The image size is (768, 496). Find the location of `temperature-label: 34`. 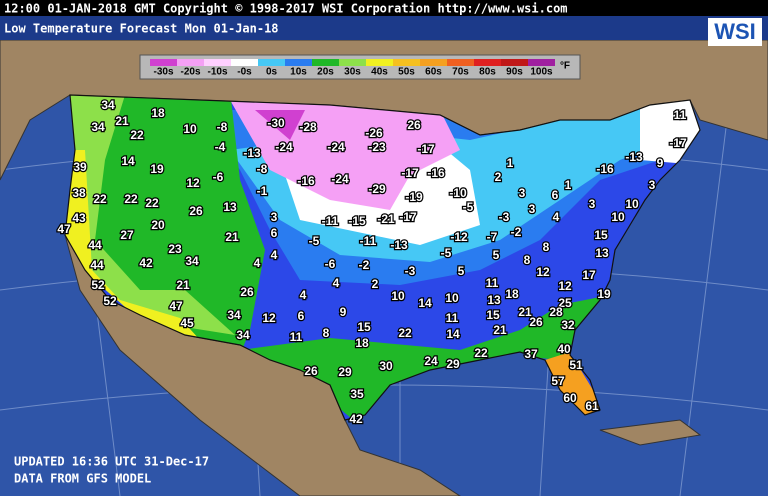

temperature-label: 34 is located at coordinates (98, 127).